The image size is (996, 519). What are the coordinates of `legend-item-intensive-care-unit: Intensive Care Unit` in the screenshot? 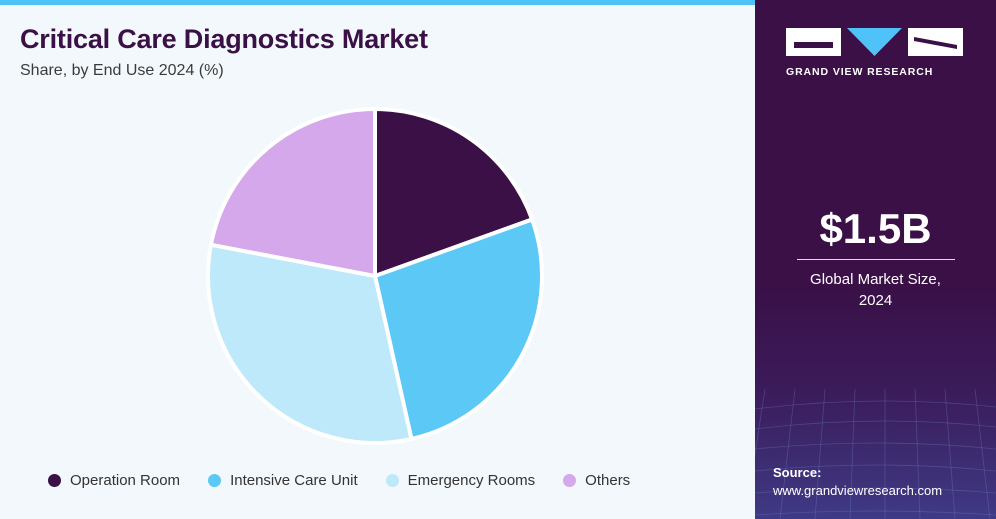 It's located at (283, 480).